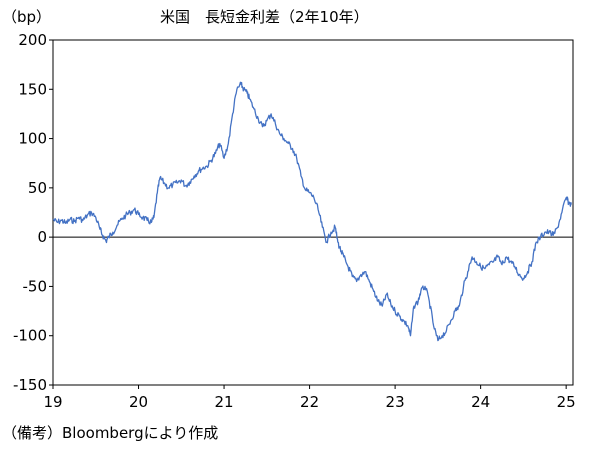  I want to click on x-tick-label: 20, so click(138, 402).